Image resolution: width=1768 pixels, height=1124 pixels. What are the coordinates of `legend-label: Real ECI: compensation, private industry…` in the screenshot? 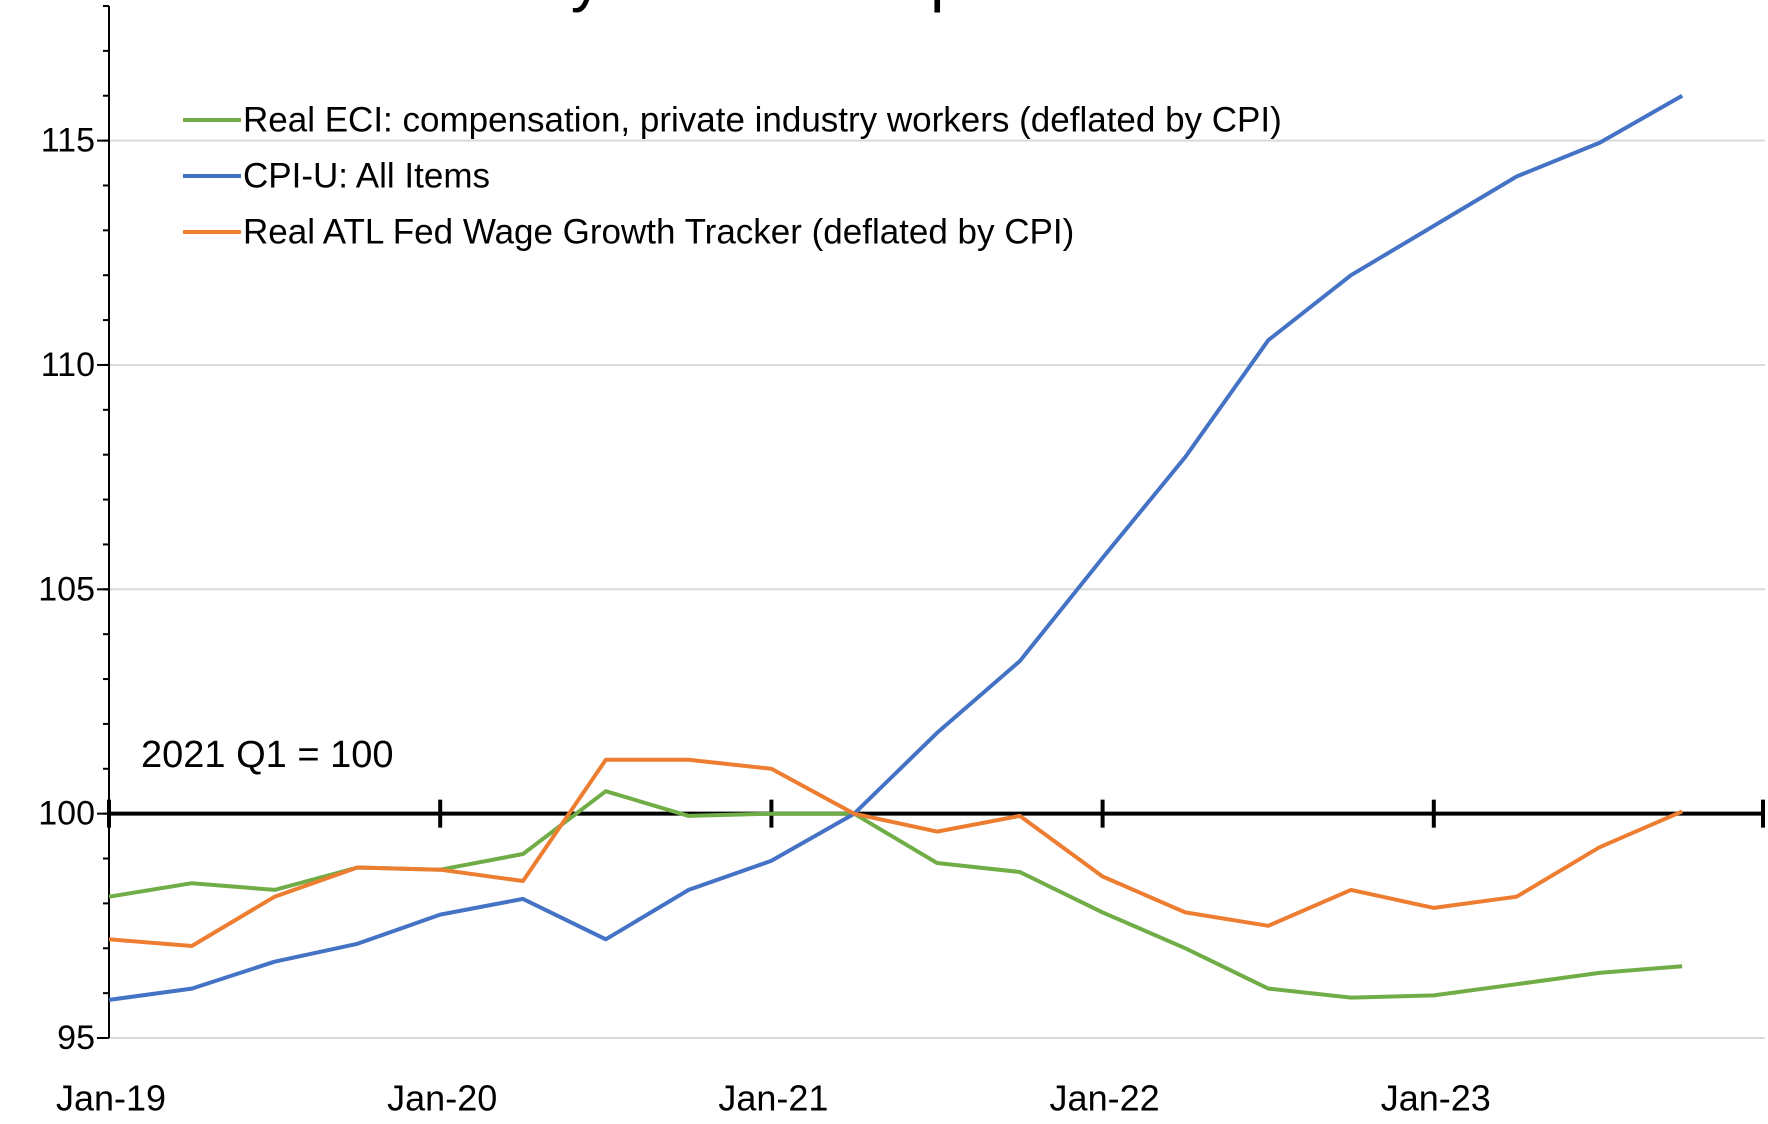 It's located at (762, 119).